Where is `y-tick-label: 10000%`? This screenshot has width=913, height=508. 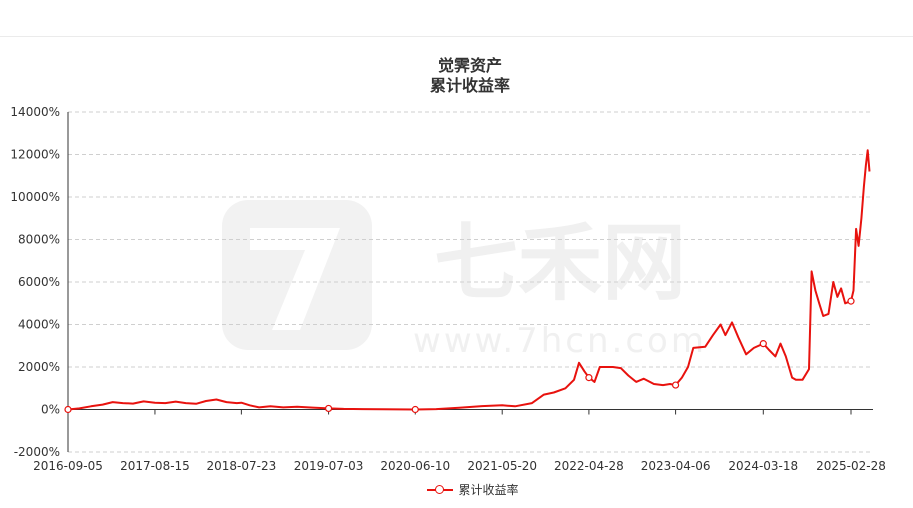 y-tick-label: 10000% is located at coordinates (35, 197).